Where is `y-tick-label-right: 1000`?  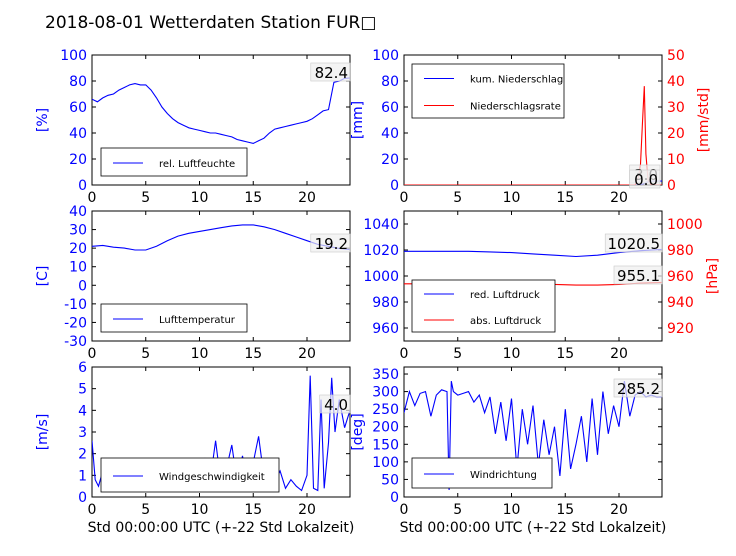 y-tick-label-right: 1000 is located at coordinates (685, 225).